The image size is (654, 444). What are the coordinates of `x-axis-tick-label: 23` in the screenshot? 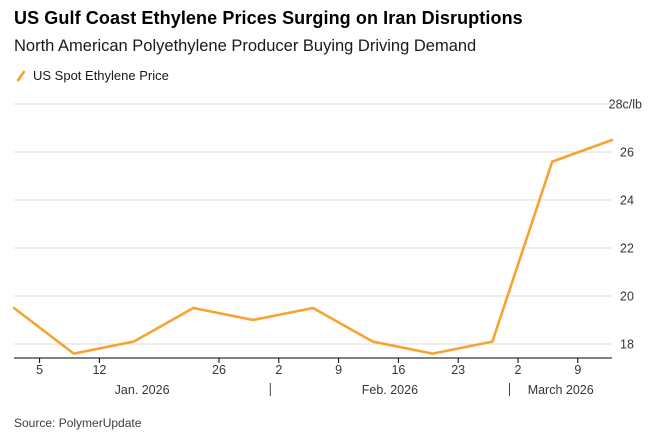 It's located at (458, 370).